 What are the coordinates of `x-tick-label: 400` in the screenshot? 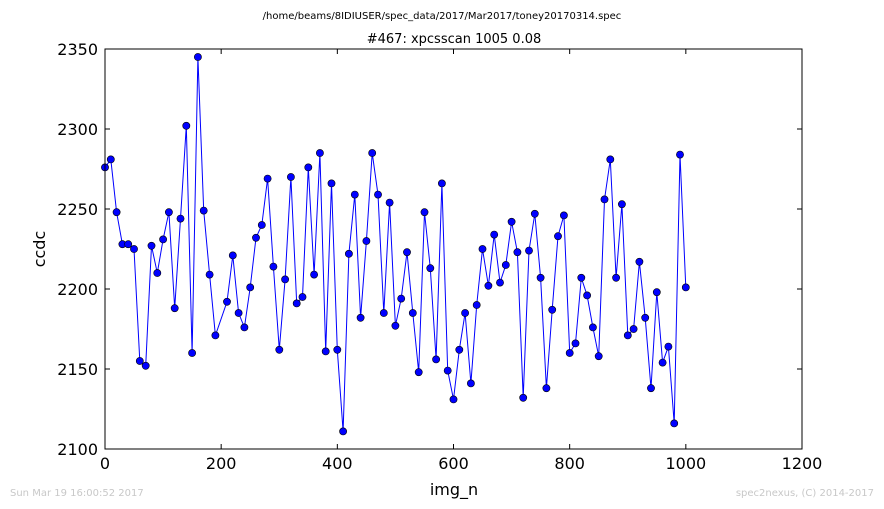 It's located at (337, 463).